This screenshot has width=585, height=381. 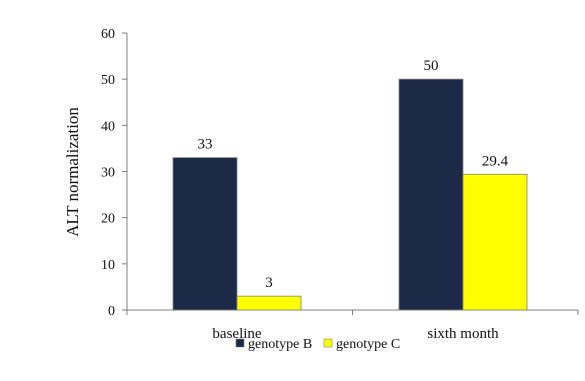 What do you see at coordinates (269, 283) in the screenshot?
I see `data-label: 3` at bounding box center [269, 283].